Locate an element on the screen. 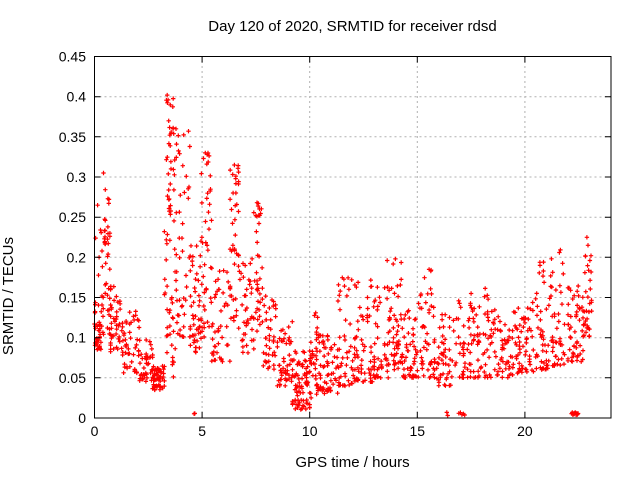 The height and width of the screenshot is (480, 640). y-tick-label: 0.35 is located at coordinates (72, 137).